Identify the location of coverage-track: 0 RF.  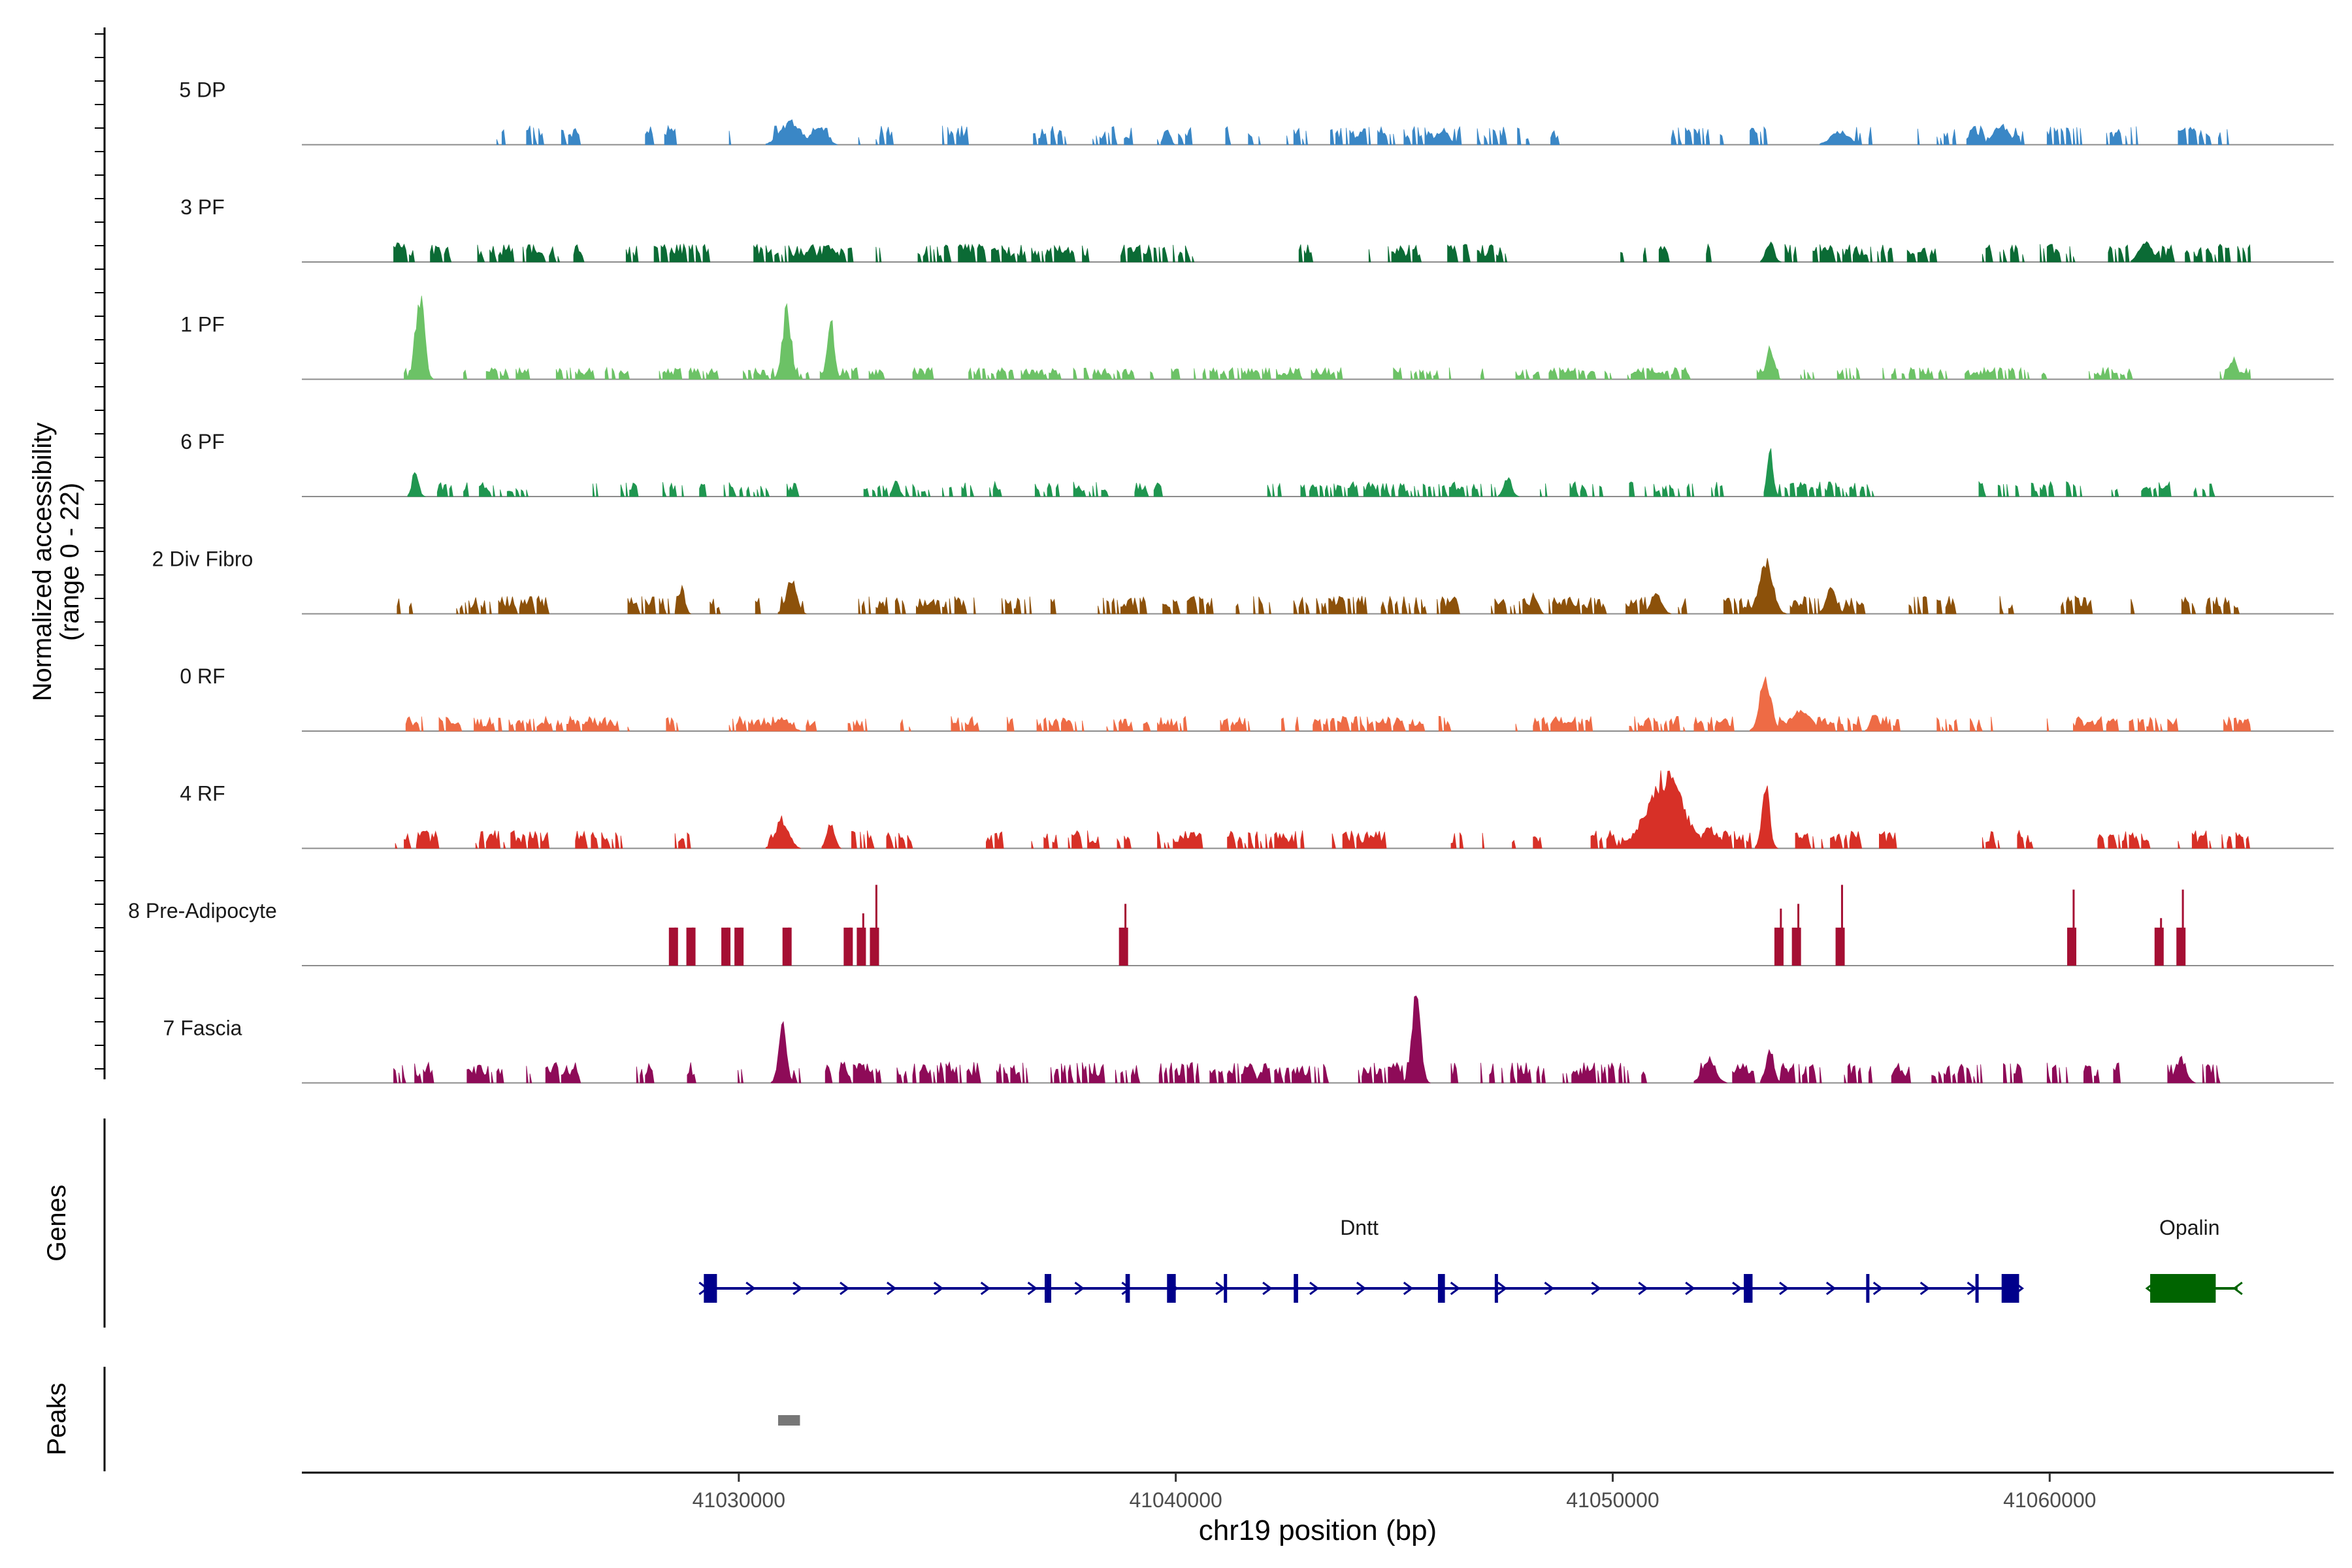
(1257, 698).